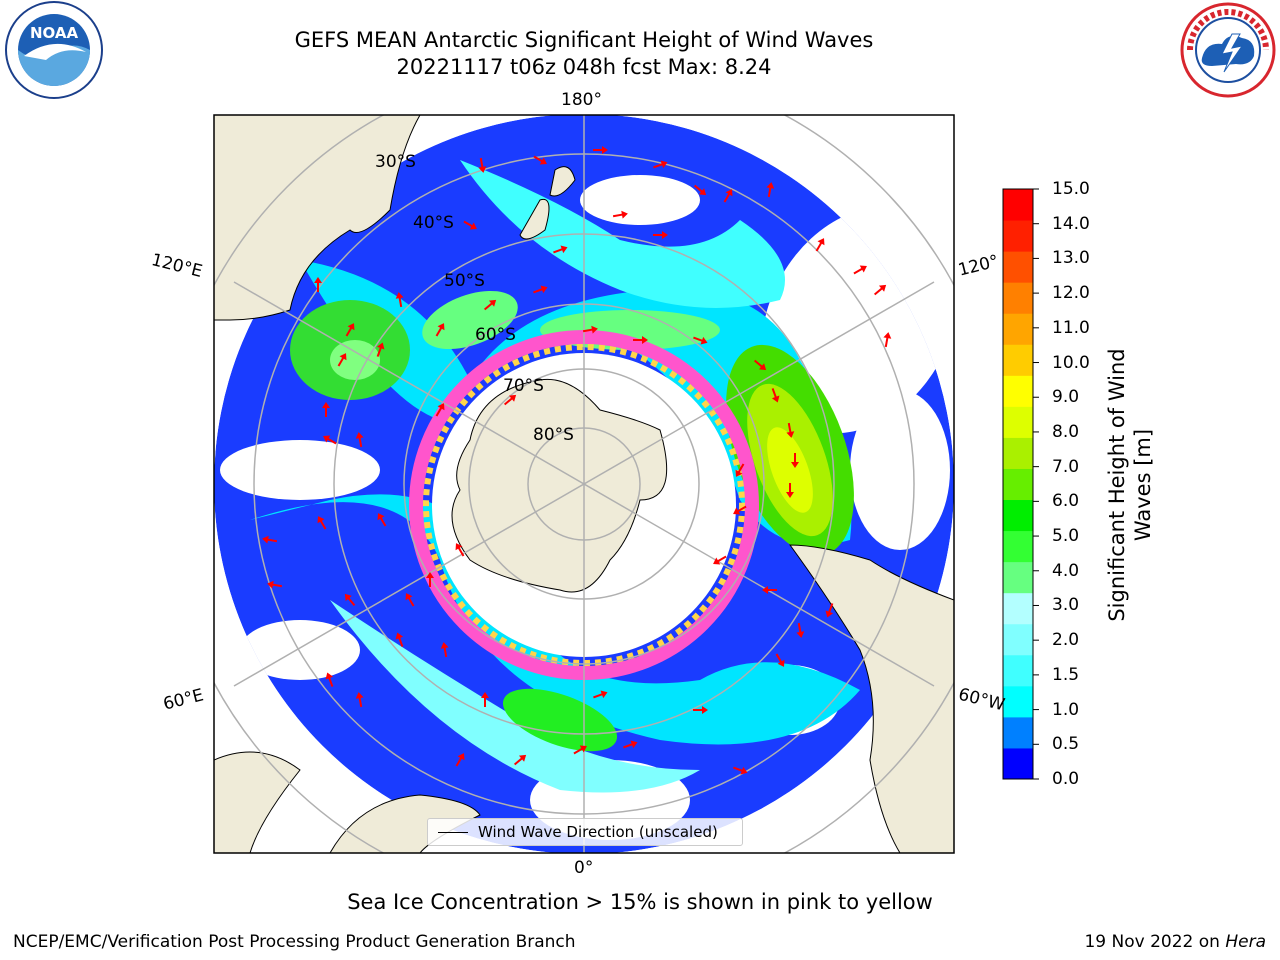 Image resolution: width=1280 pixels, height=960 pixels. I want to click on lat-label-80s: 80°S, so click(553, 435).